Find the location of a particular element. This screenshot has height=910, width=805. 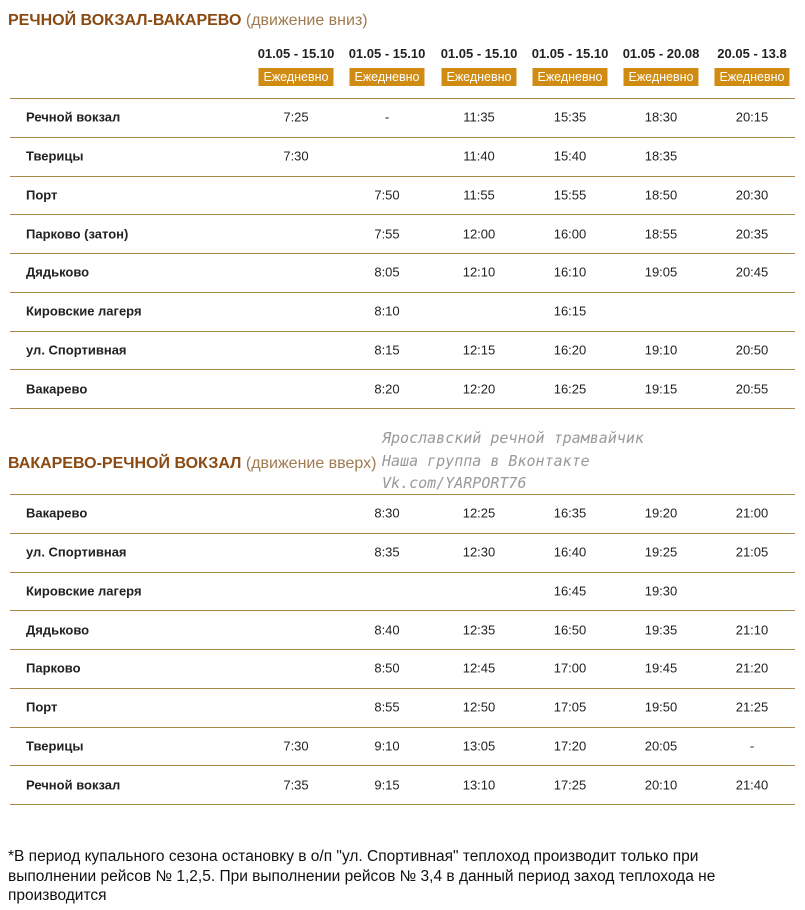

departure-time: 11:40 is located at coordinates (479, 156).